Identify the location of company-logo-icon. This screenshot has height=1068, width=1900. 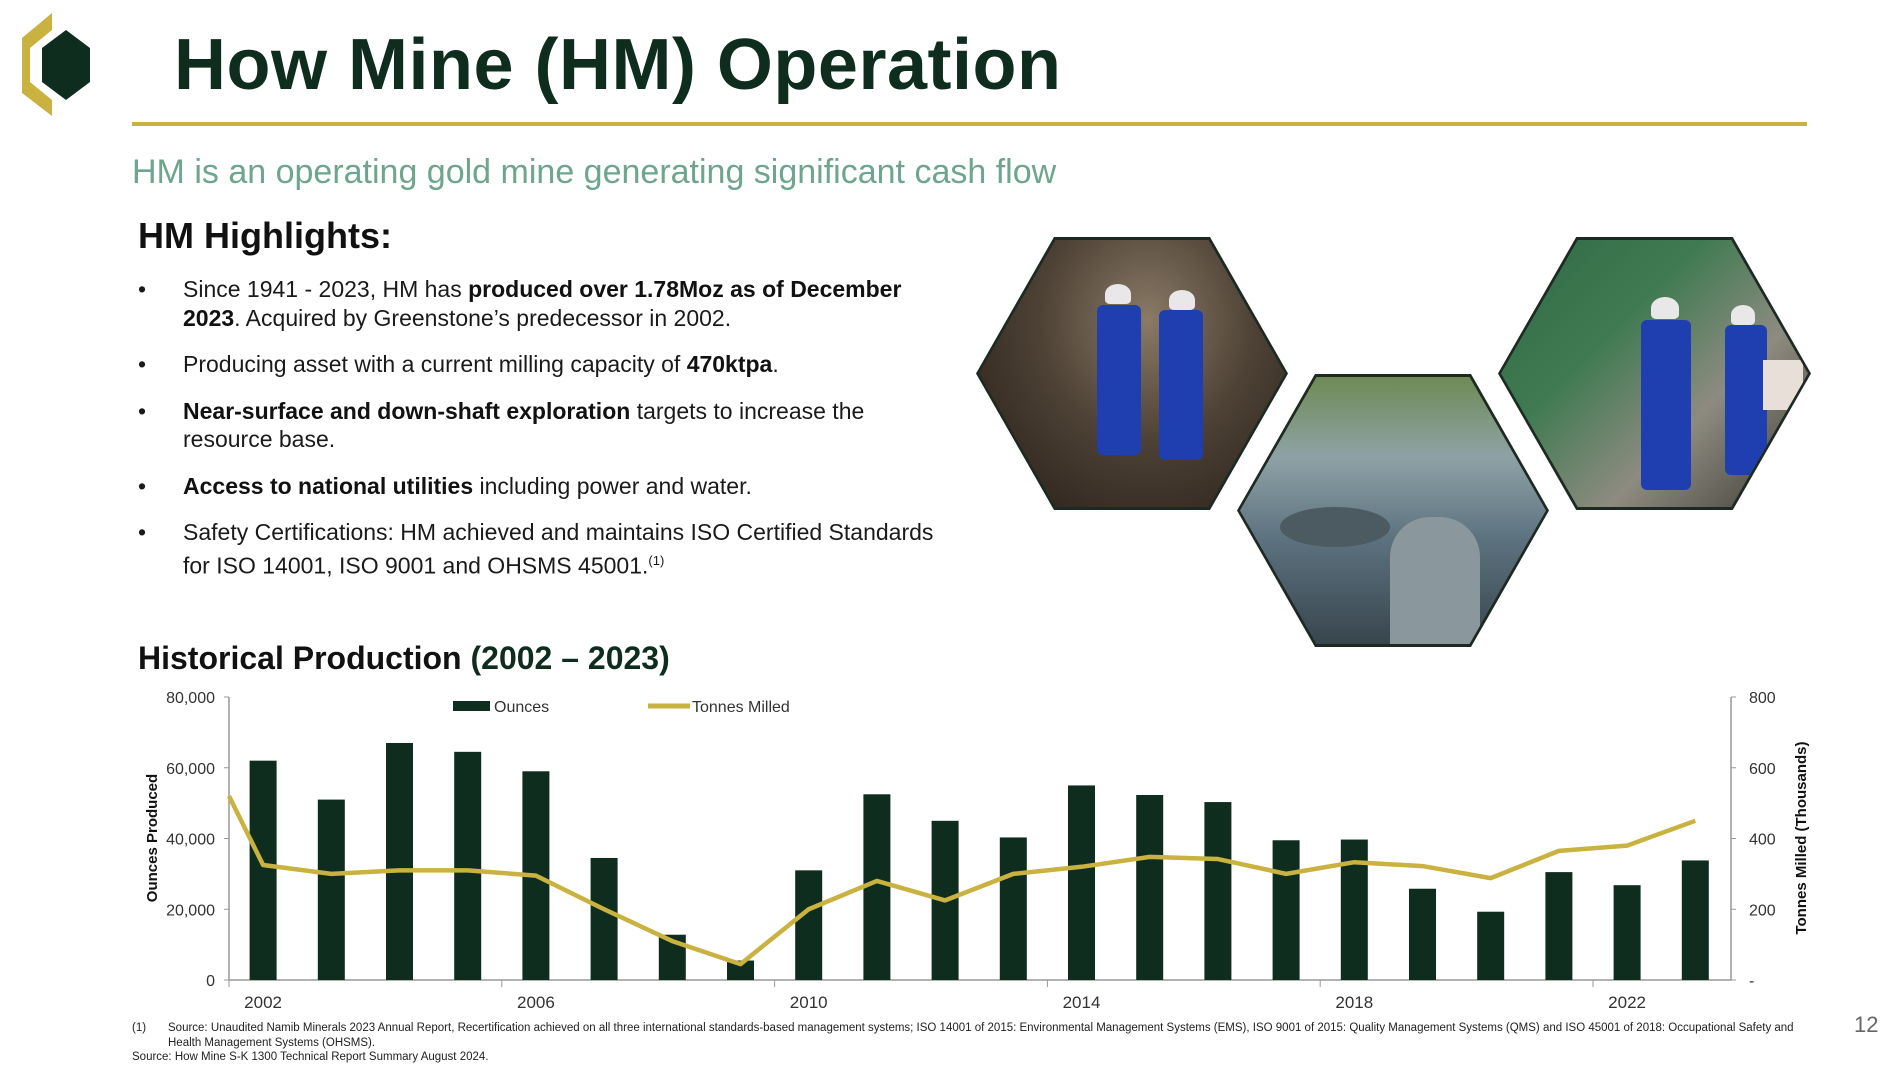
(56, 64).